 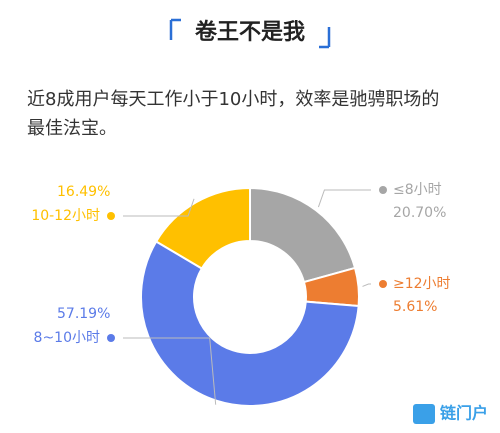 What do you see at coordinates (464, 413) in the screenshot?
I see `logo: 链门户` at bounding box center [464, 413].